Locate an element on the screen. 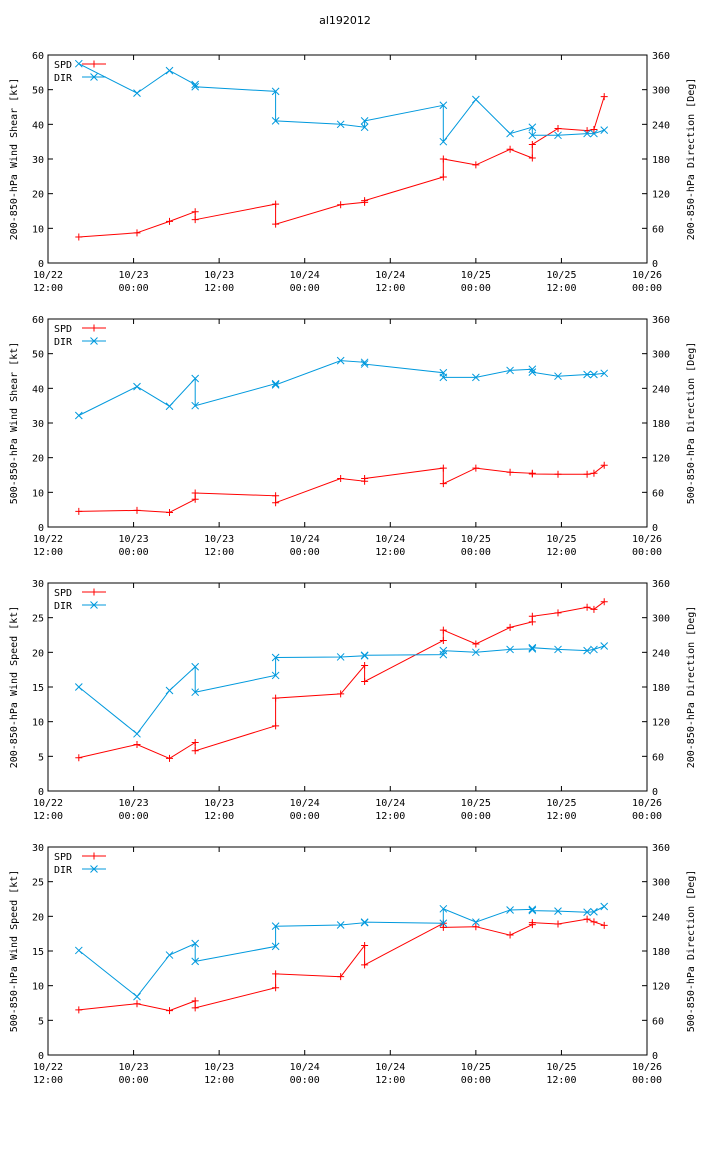 The height and width of the screenshot is (1156, 704). y-tick-label-left: 20 is located at coordinates (38, 459).